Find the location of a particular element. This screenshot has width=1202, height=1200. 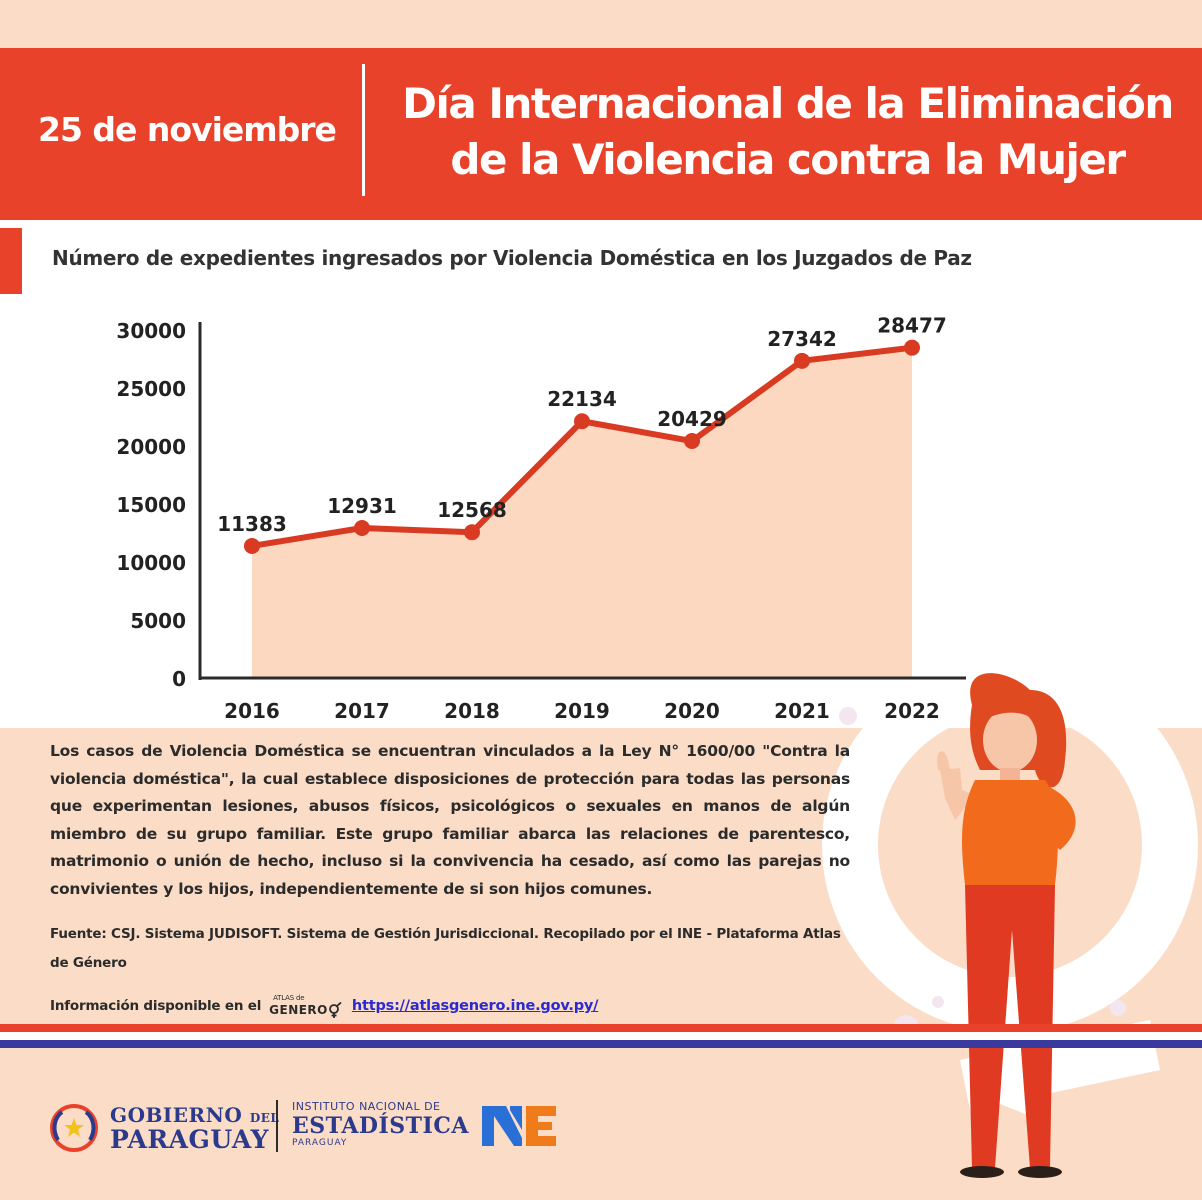

gobierno-logo: GOBIERNO DEL PARAGUAY is located at coordinates (163, 1128).